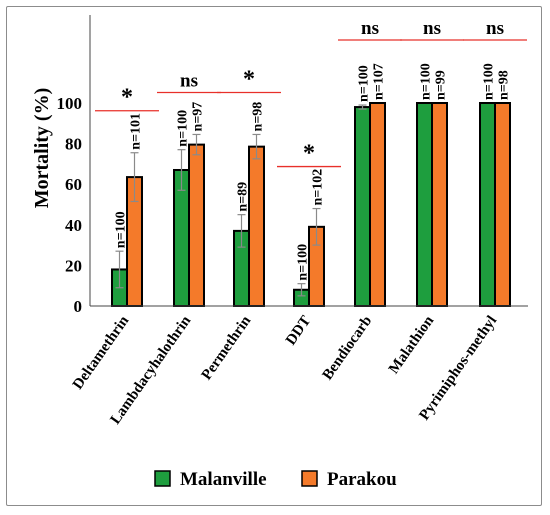  Describe the element at coordinates (362, 107) in the screenshot. I see `error-bar-bendiocarb-malanville` at that location.